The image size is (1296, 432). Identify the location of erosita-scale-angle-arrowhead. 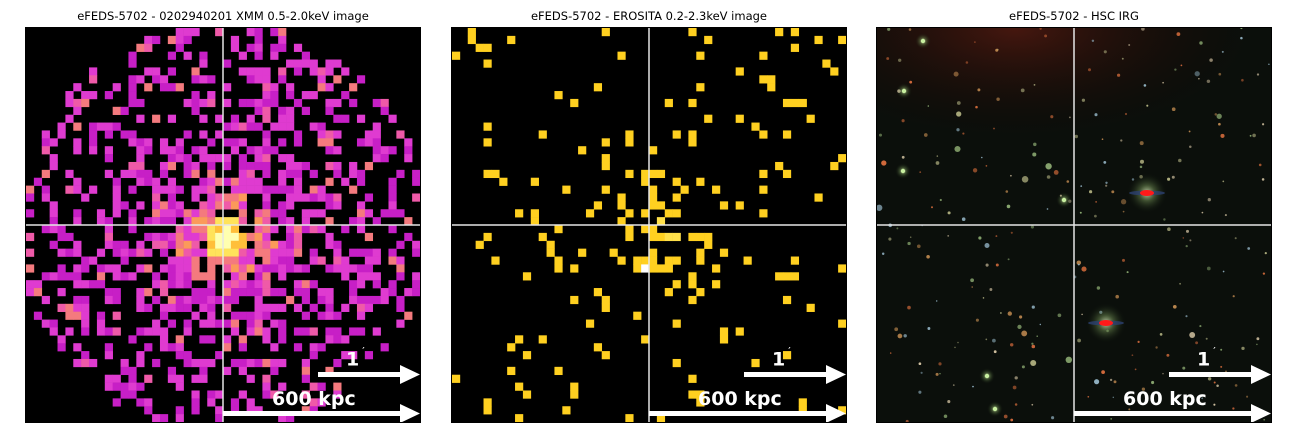
(836, 374).